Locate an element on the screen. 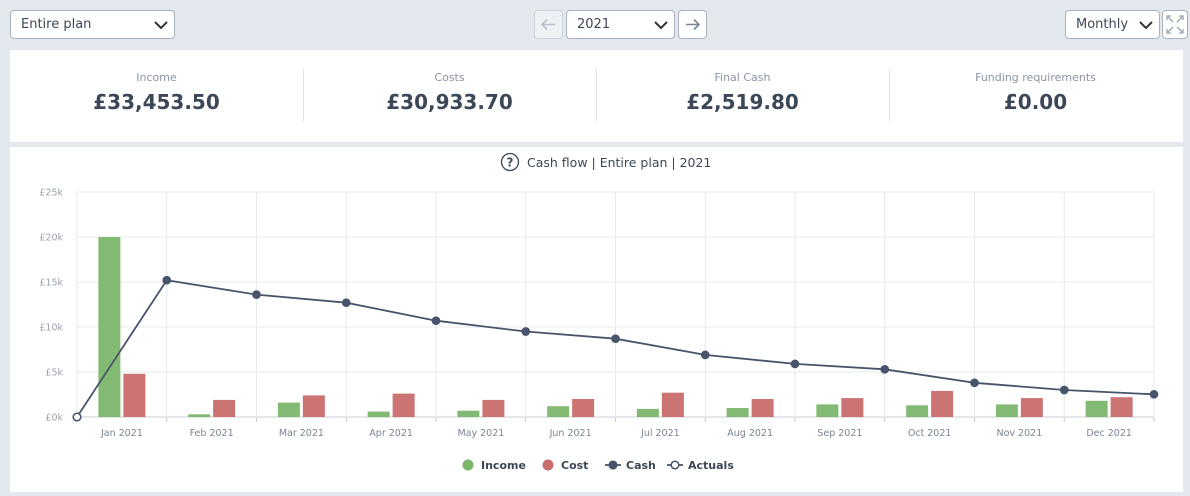 Image resolution: width=1190 pixels, height=496 pixels. y-tick-label: £10k is located at coordinates (51, 328).